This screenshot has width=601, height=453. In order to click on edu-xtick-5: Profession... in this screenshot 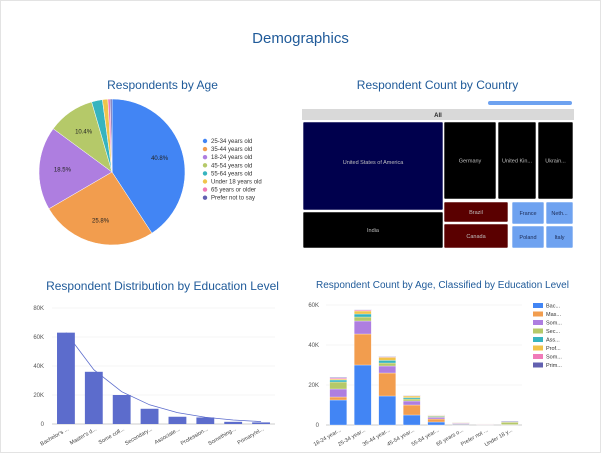, I will do `click(195, 436)`.